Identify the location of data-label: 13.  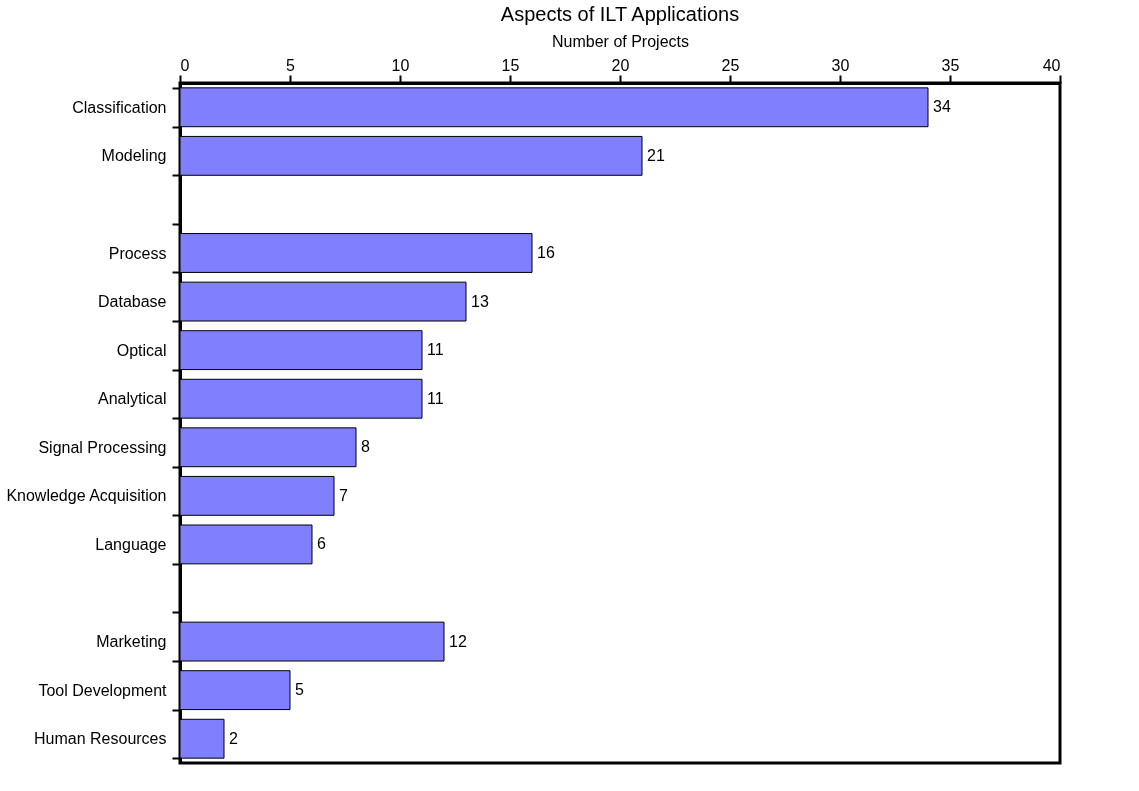
(480, 301).